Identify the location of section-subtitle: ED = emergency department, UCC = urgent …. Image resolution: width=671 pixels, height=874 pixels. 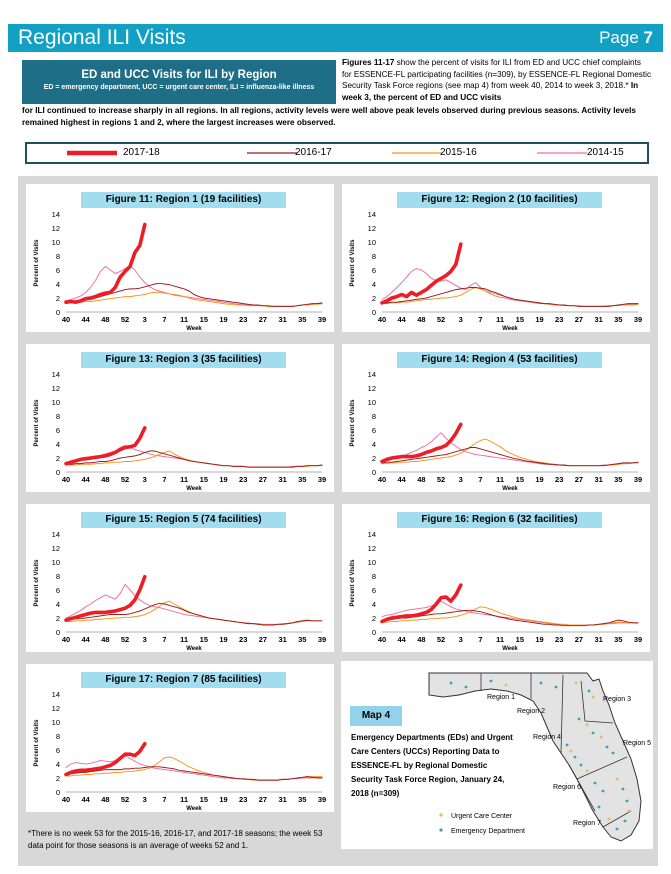
(179, 87).